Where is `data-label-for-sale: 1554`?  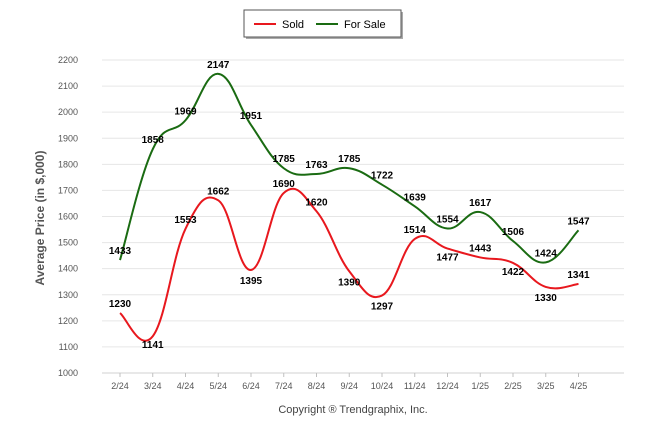
data-label-for-sale: 1554 is located at coordinates (447, 219).